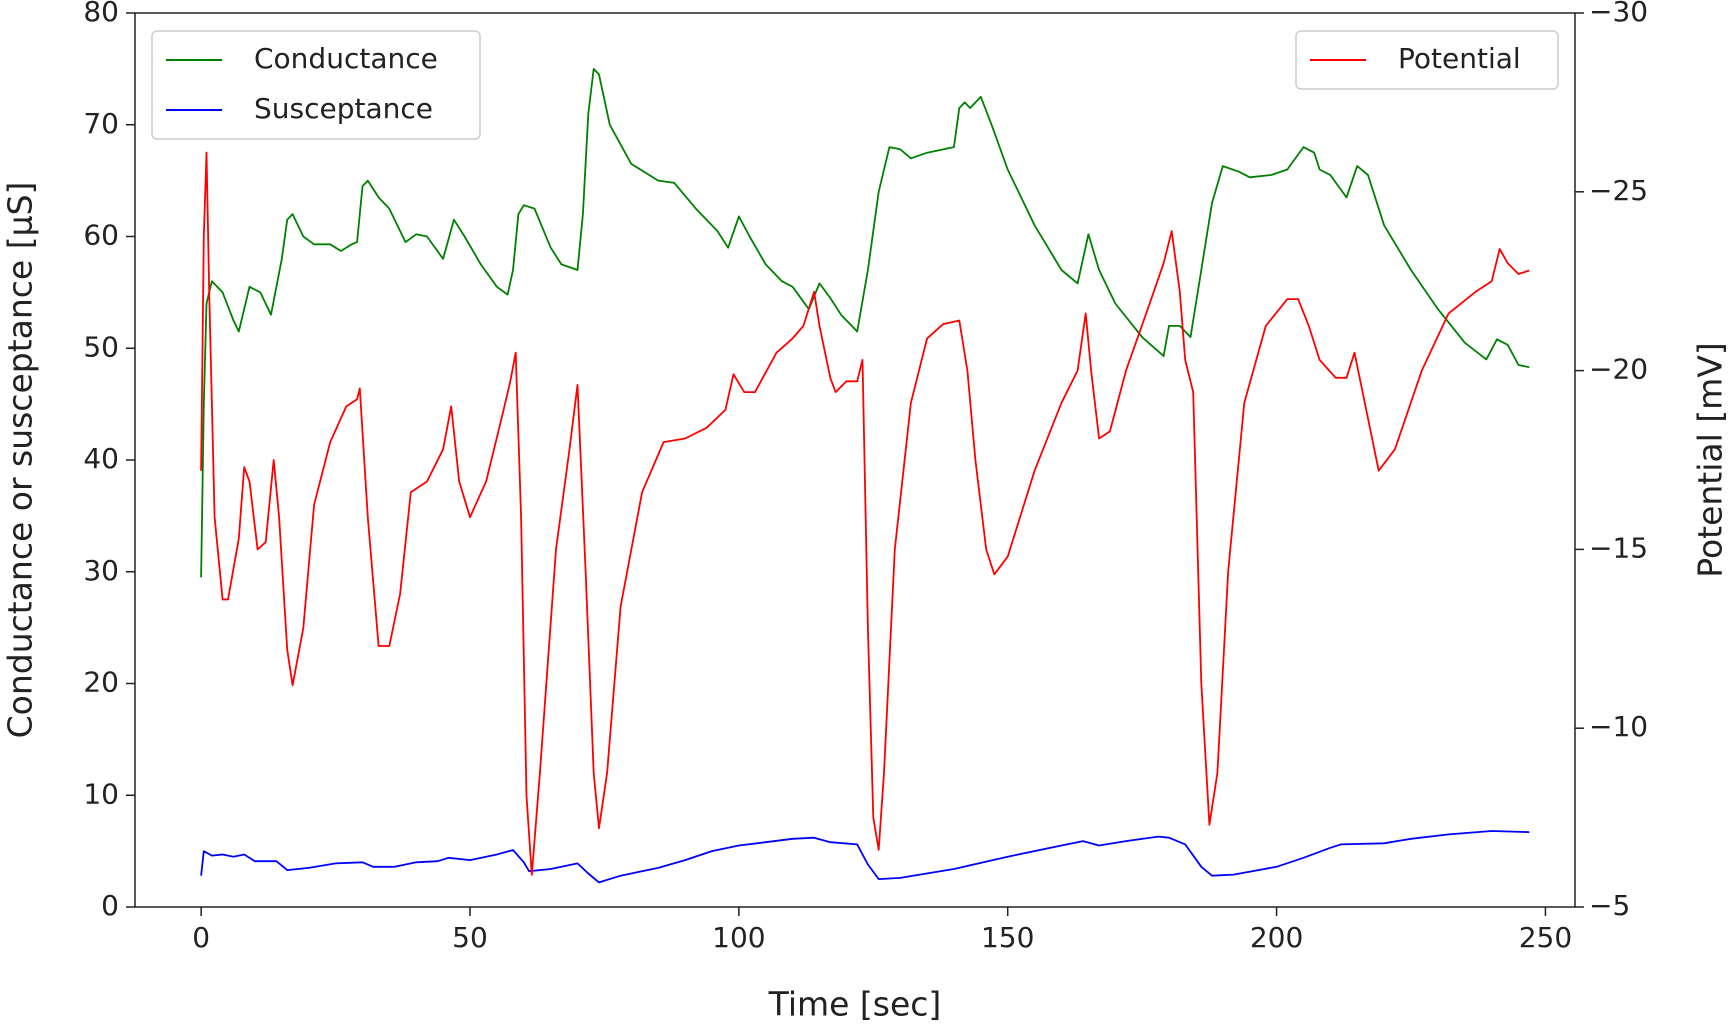  Describe the element at coordinates (101, 235) in the screenshot. I see `y-tick-label: 60` at that location.